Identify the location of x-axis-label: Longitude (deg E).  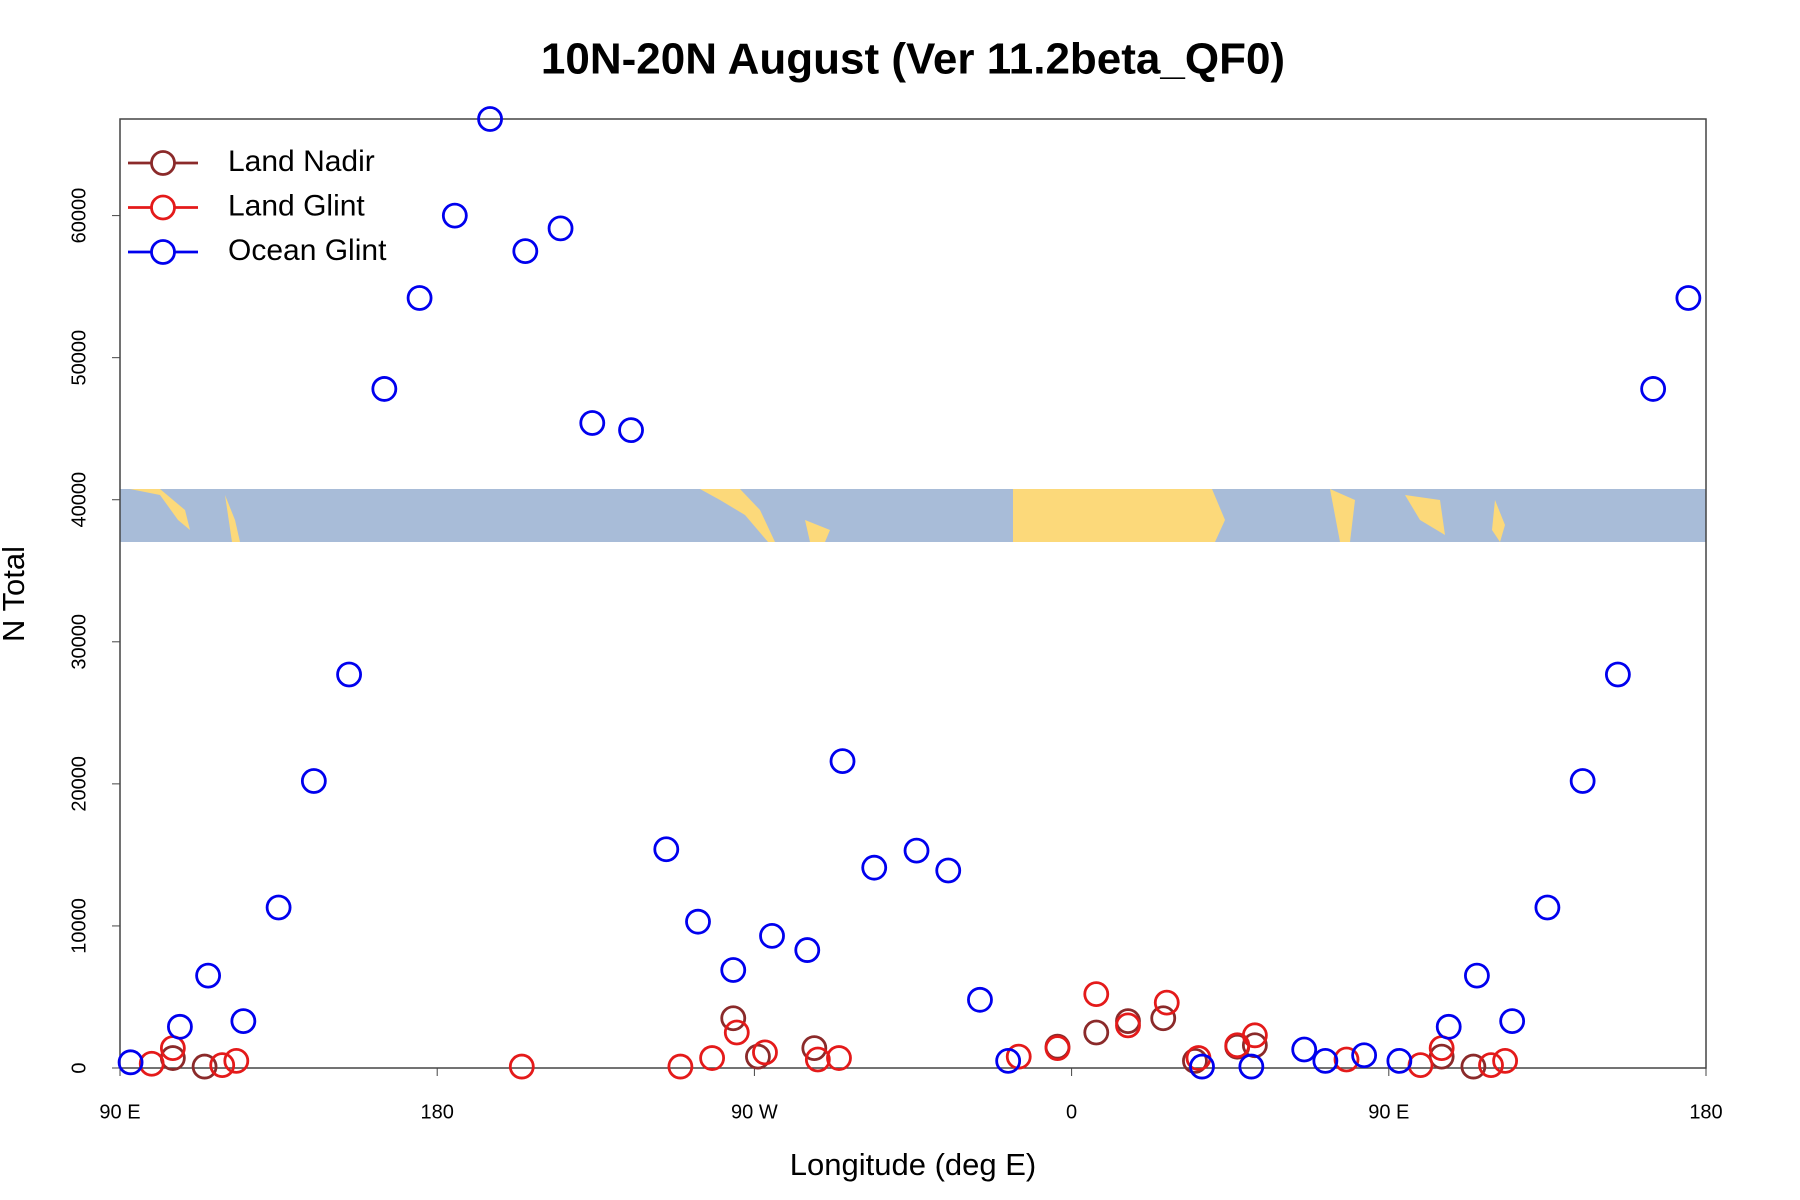
(913, 1164).